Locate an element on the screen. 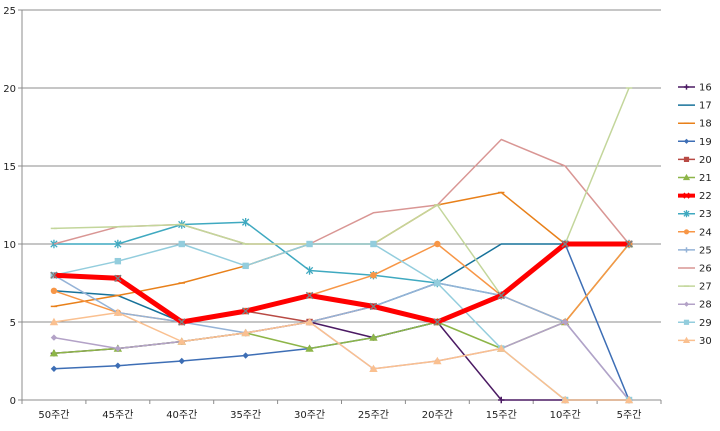  legend-item-19: 19 is located at coordinates (695, 142).